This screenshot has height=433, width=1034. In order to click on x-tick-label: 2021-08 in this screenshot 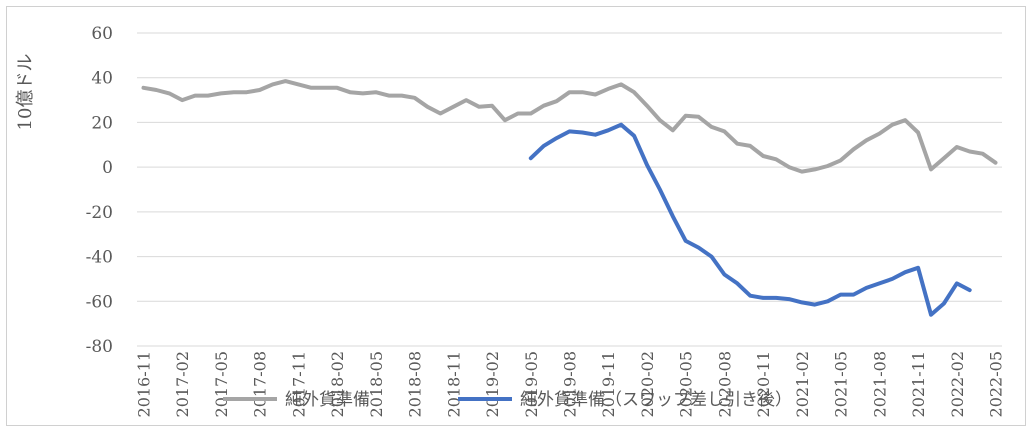, I will do `click(879, 384)`.